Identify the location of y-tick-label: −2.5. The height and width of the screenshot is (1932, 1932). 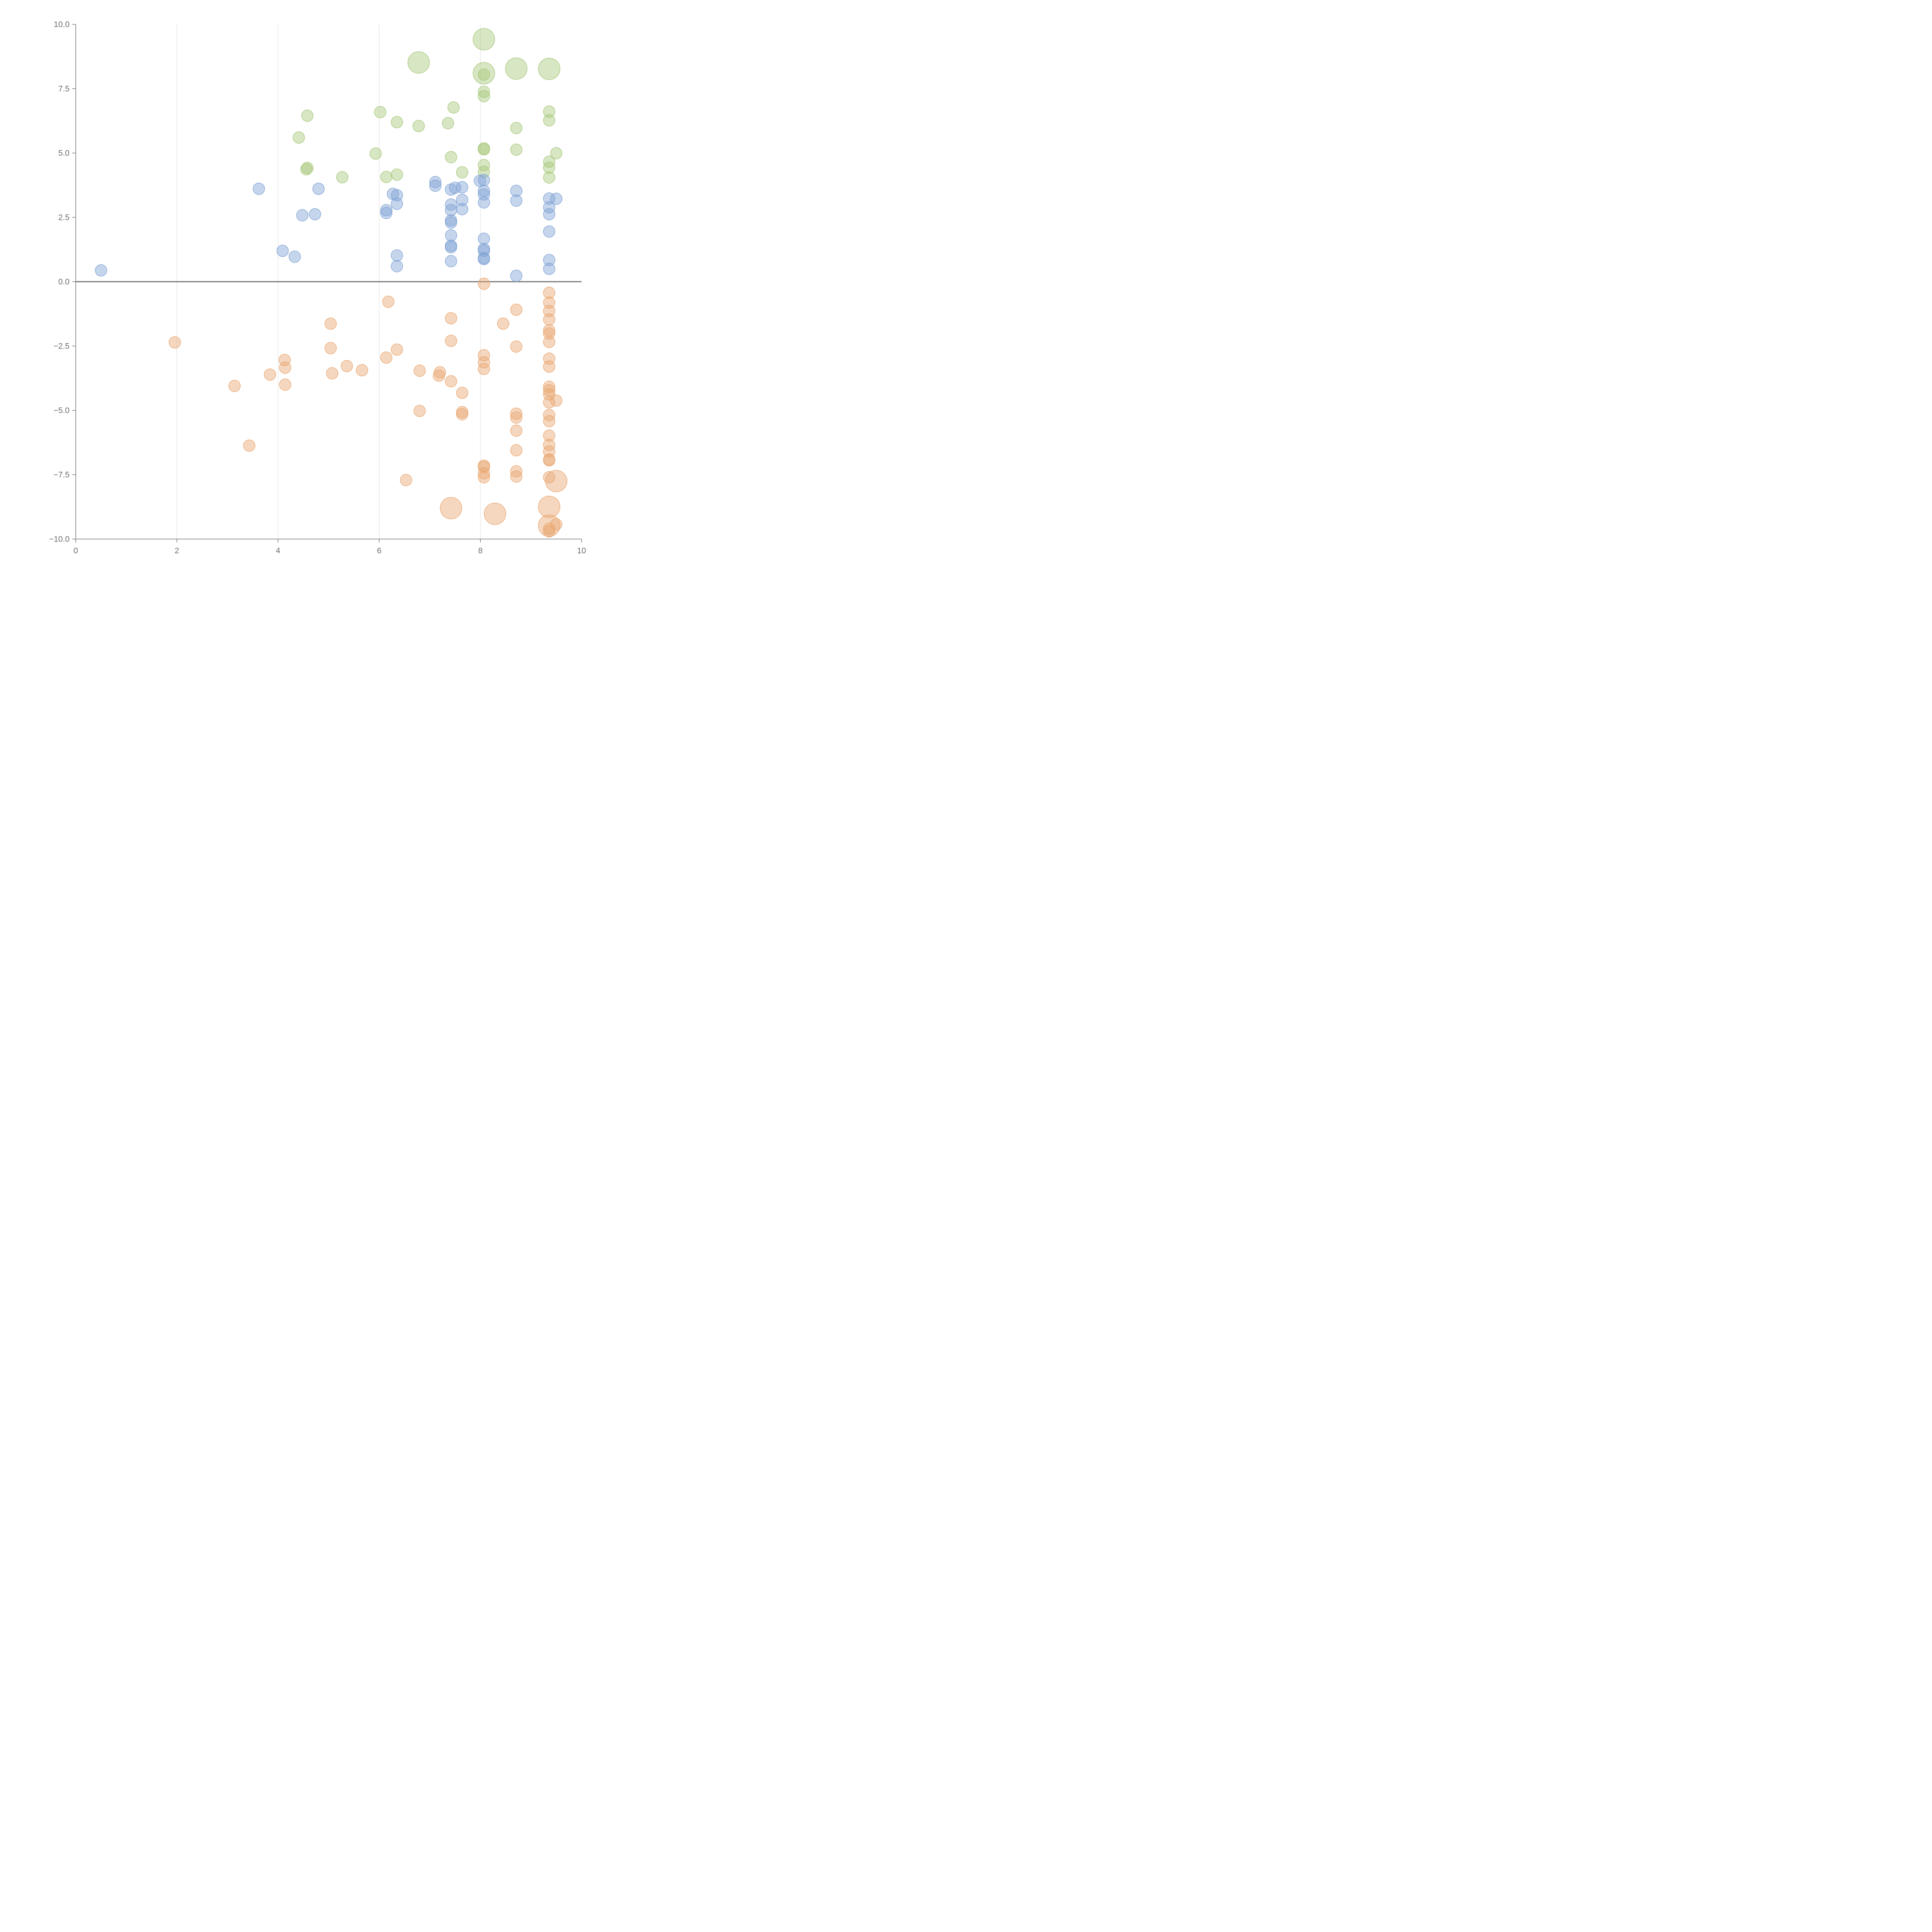
(62, 346).